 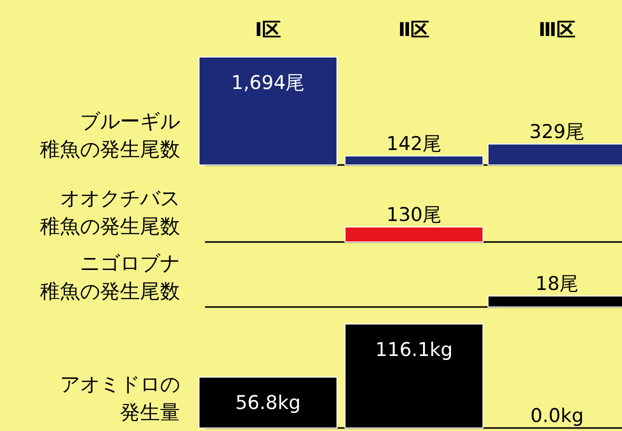 I want to click on x-tick-label: Ⅲ区, so click(x=557, y=30).